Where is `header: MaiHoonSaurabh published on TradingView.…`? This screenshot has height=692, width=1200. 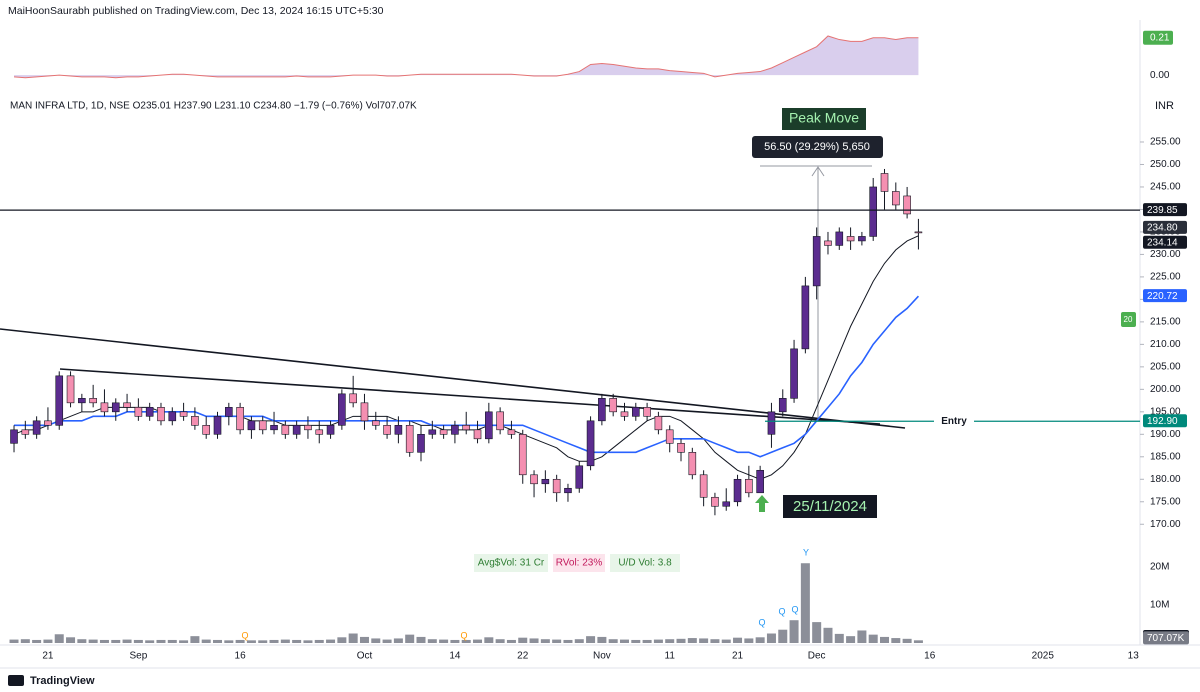 header: MaiHoonSaurabh published on TradingView.… is located at coordinates (196, 11).